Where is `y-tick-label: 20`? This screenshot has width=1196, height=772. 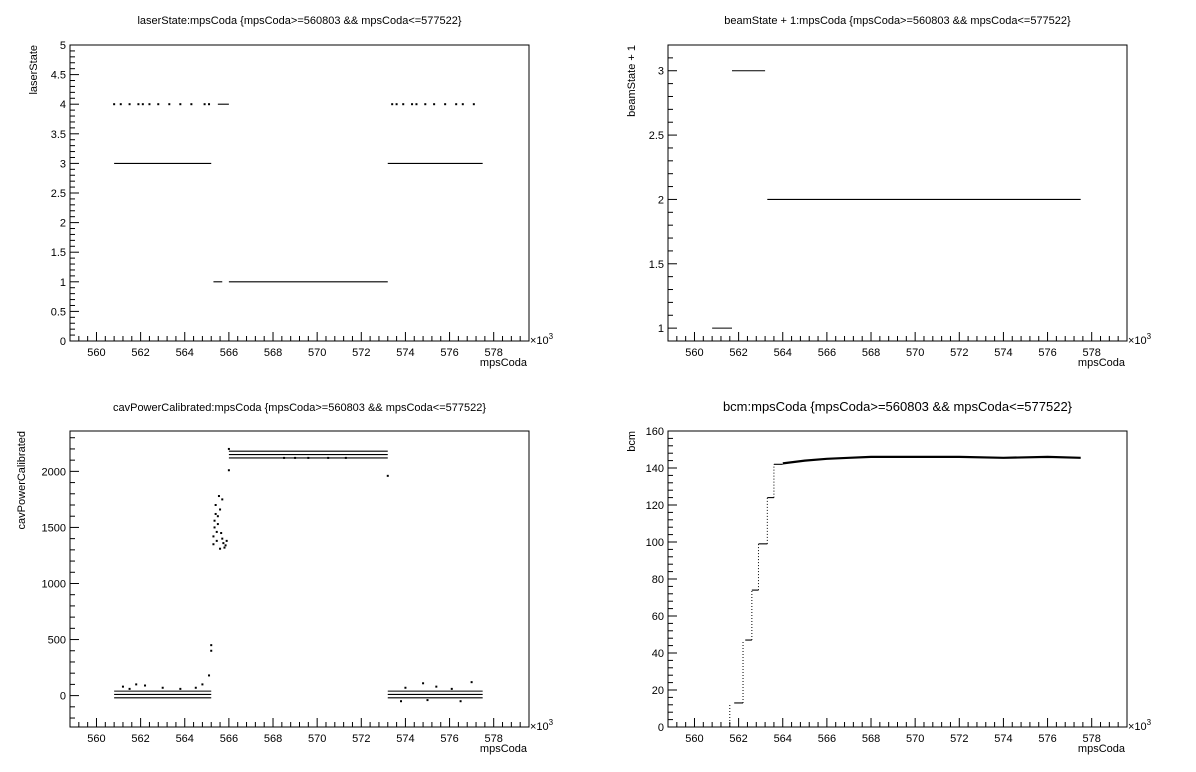
y-tick-label: 20 is located at coordinates (658, 691).